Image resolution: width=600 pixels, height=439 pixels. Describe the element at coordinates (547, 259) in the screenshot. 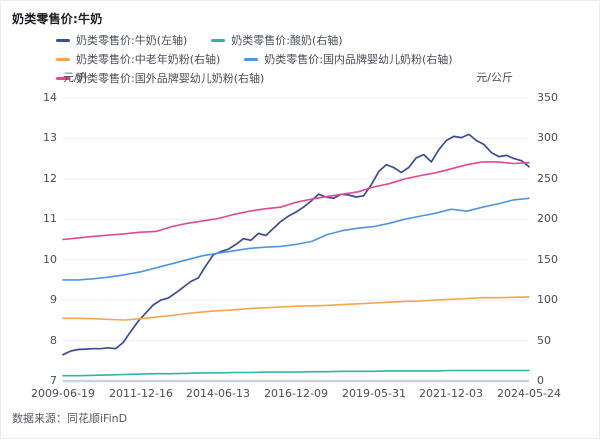

I see `axis-tick-label: 150` at that location.